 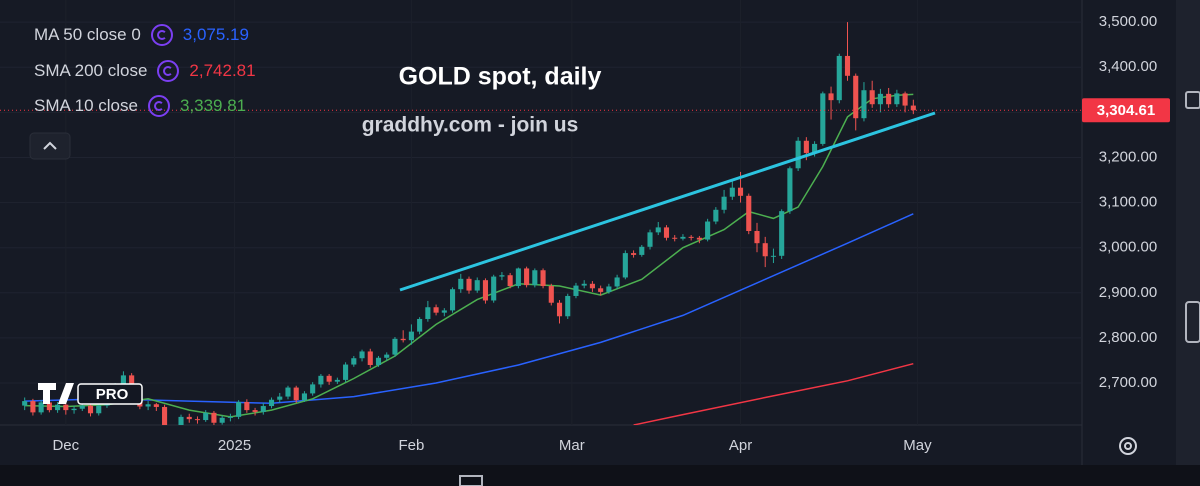 What do you see at coordinates (1128, 247) in the screenshot?
I see `y-tick-label: 3,000.00` at bounding box center [1128, 247].